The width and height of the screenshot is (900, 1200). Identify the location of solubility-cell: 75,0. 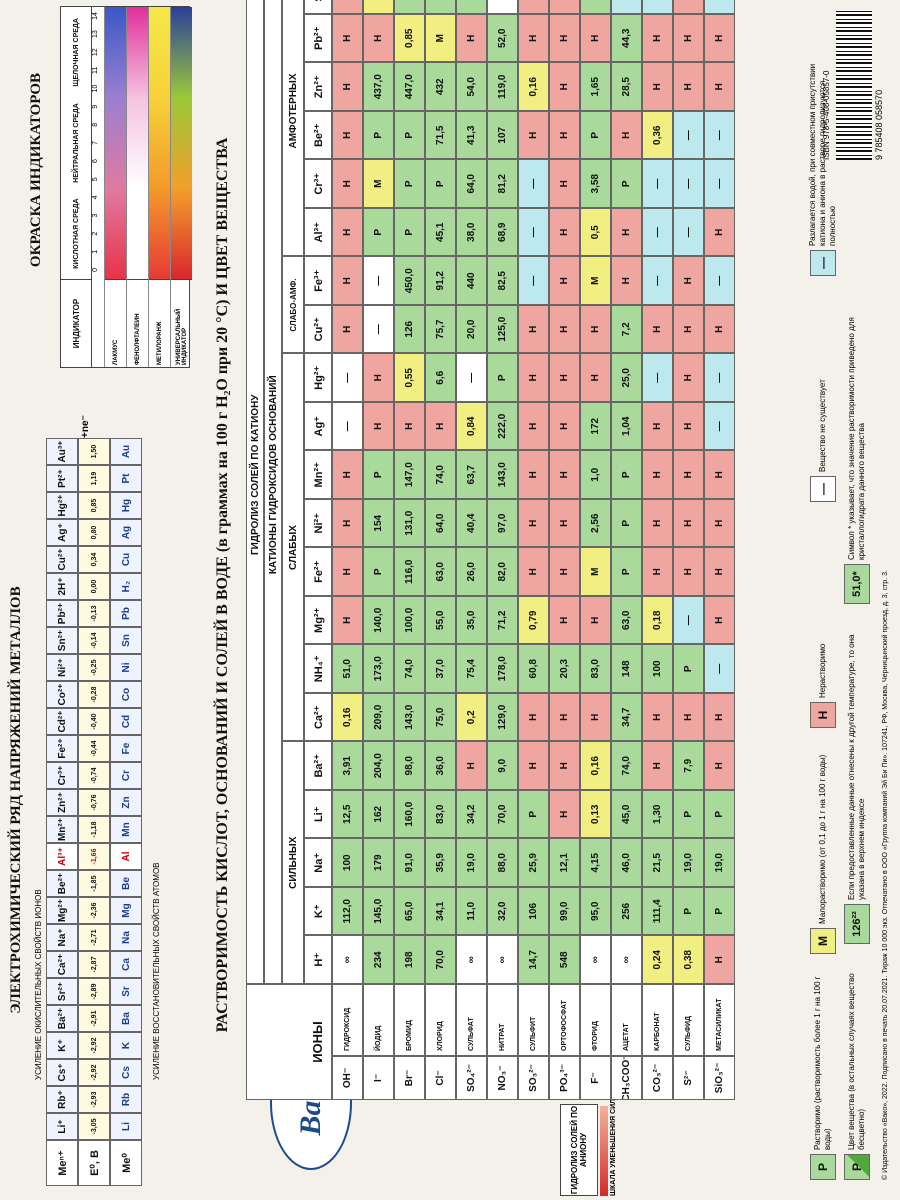
(440, 717).